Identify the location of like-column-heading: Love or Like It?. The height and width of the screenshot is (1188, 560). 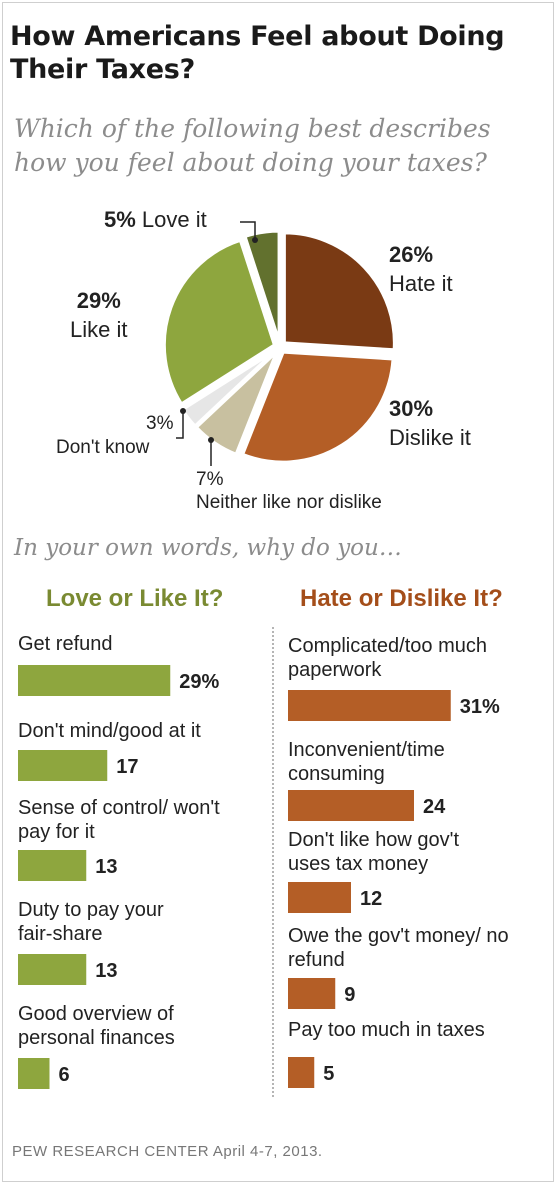
(135, 598).